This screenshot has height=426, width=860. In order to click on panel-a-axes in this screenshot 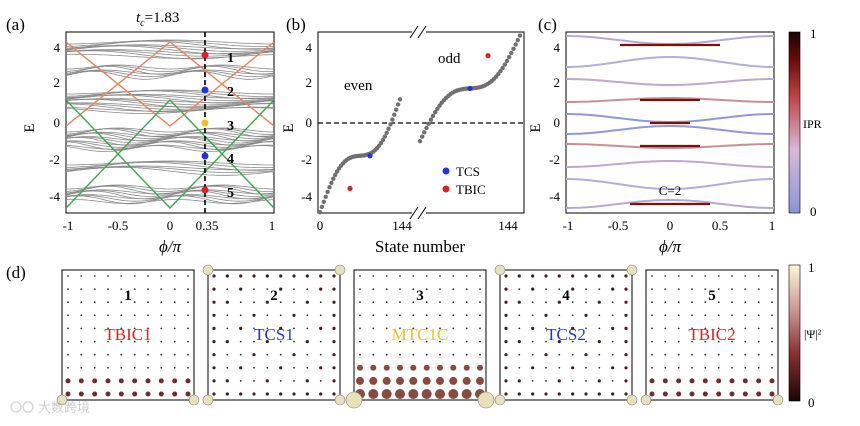, I will do `click(170, 122)`.